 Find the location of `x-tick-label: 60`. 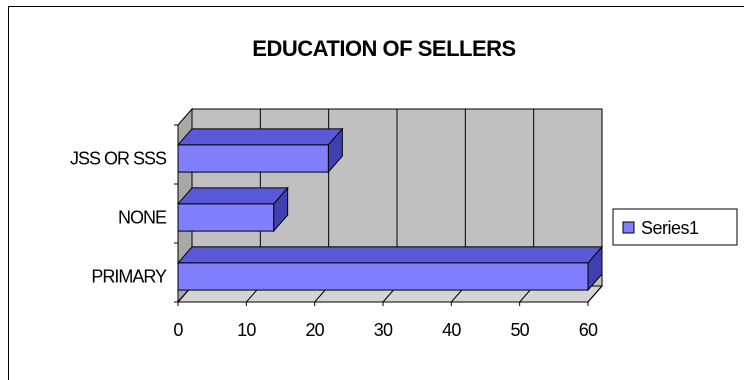

x-tick-label: 60 is located at coordinates (588, 330).